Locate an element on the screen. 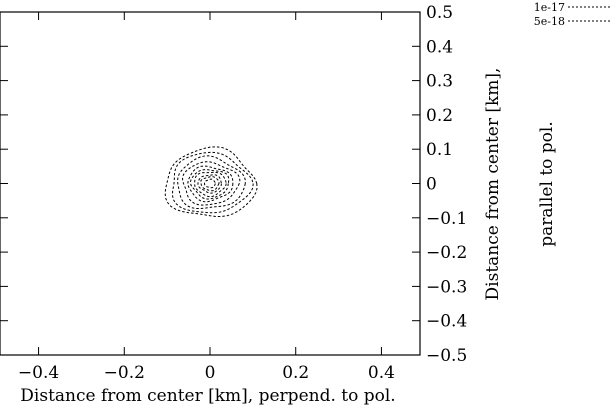  y-tick-label: −0.5 is located at coordinates (446, 356).